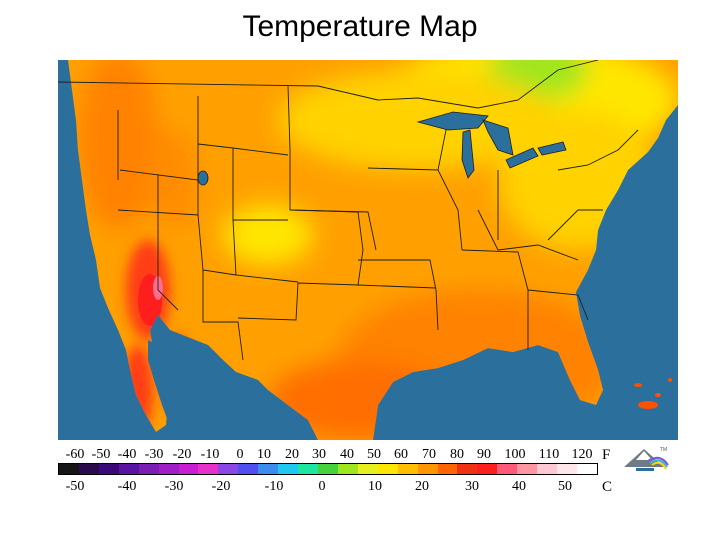  Describe the element at coordinates (663, 450) in the screenshot. I see `trademark-mark: TM` at that location.